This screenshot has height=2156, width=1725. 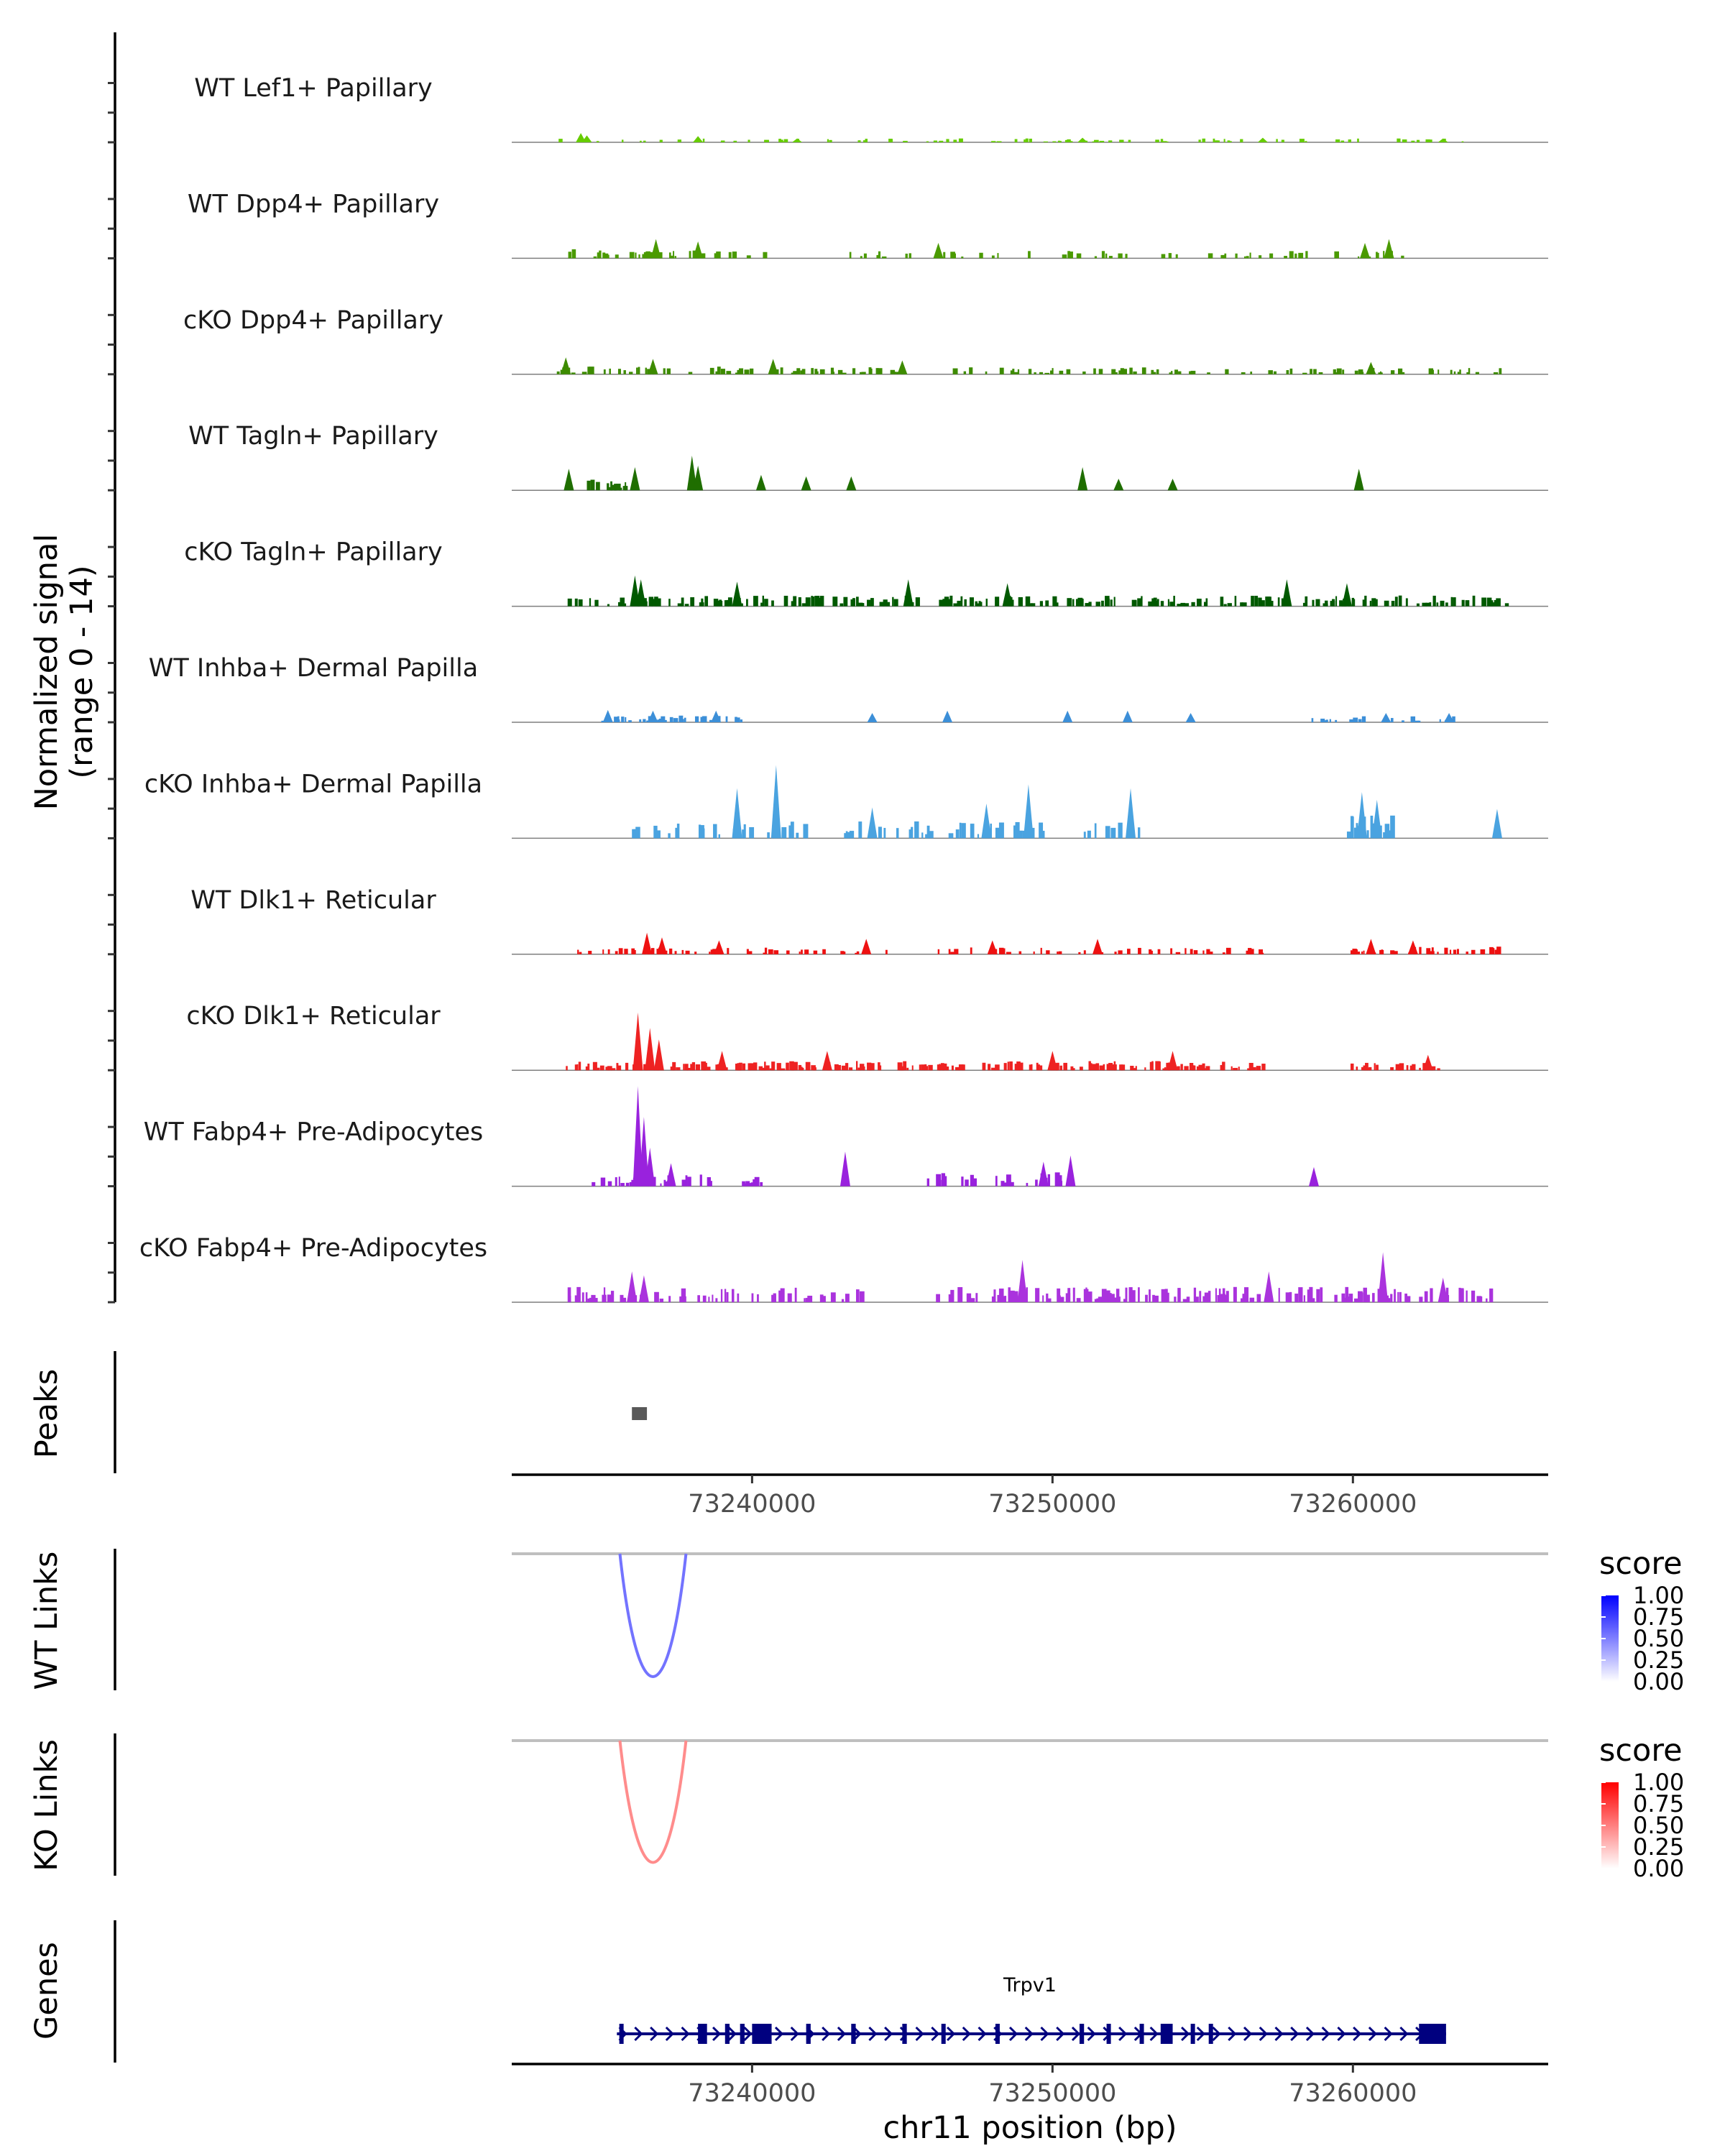 What do you see at coordinates (871, 108) in the screenshot?
I see `coverage-track: WT Lef1+ Papillary` at bounding box center [871, 108].